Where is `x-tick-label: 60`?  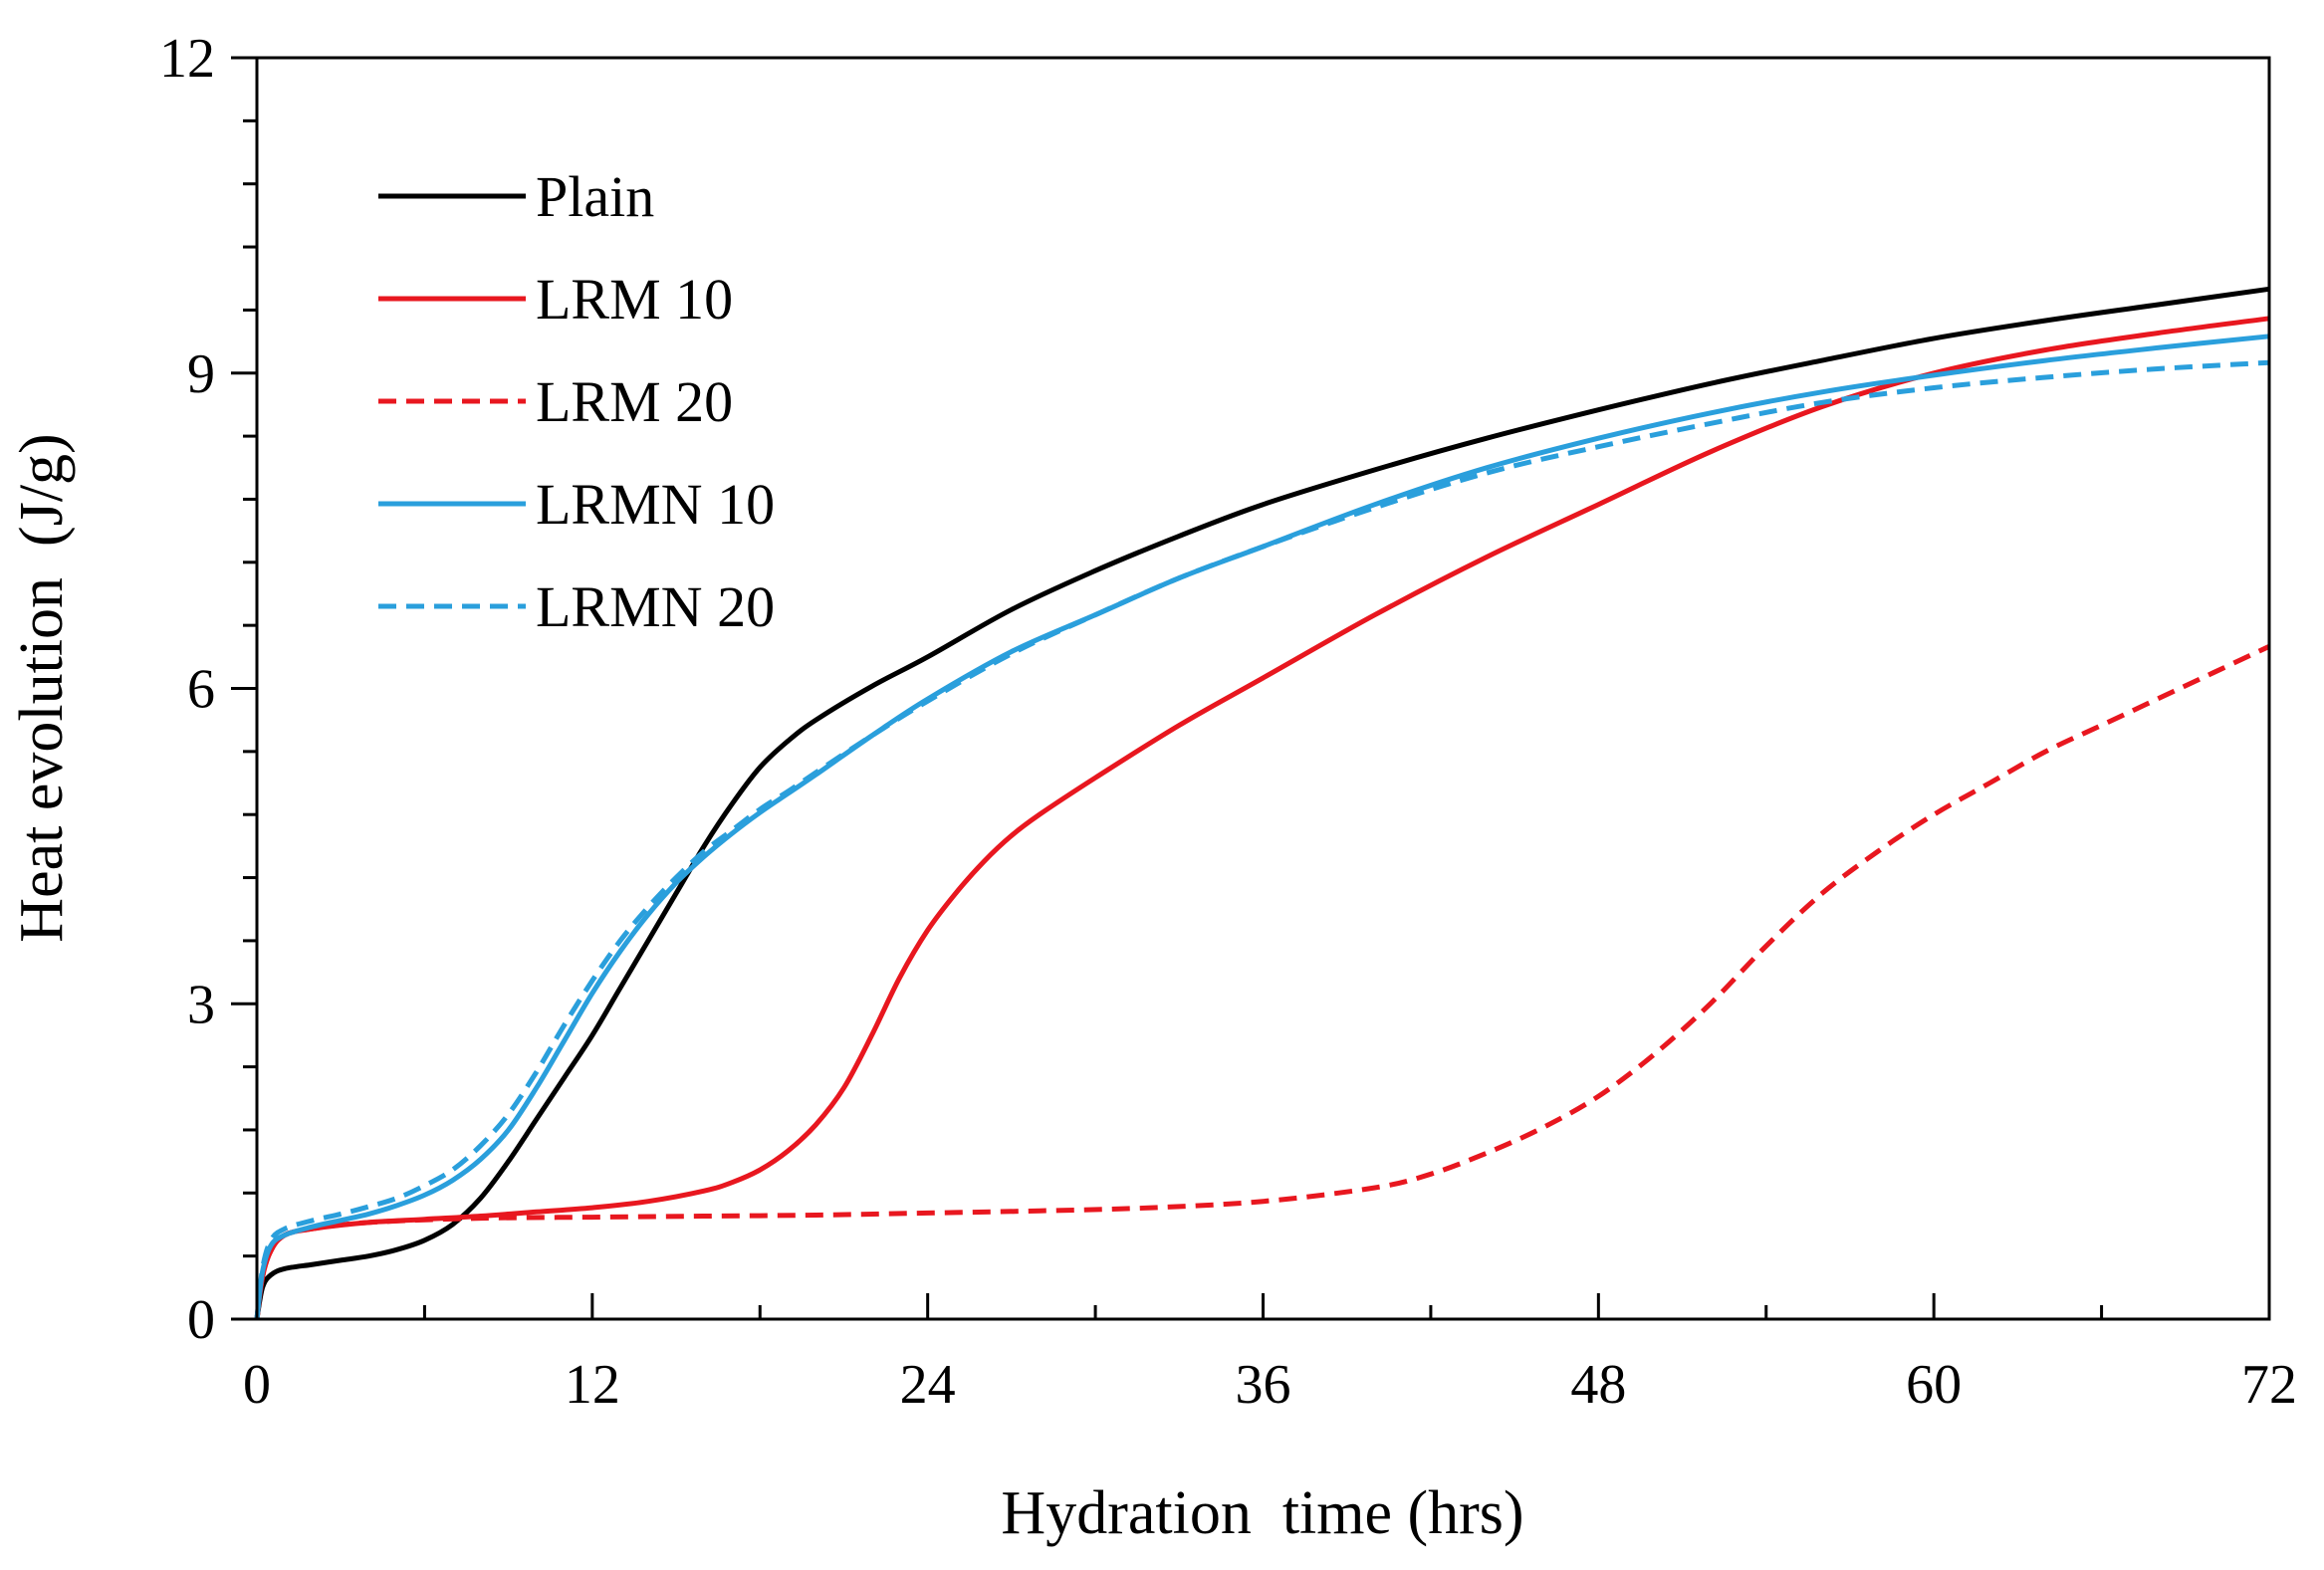 x-tick-label: 60 is located at coordinates (1934, 1385).